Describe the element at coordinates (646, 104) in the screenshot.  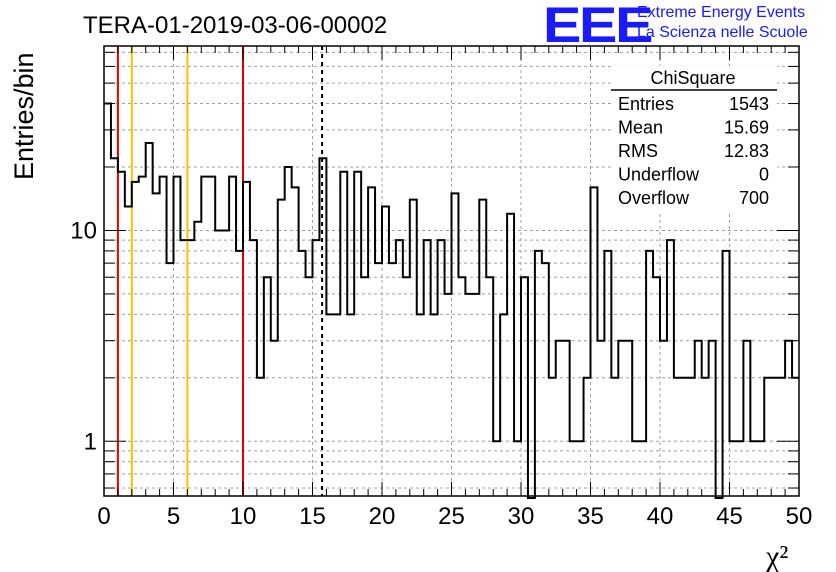
I see `stats-label: Entries` at that location.